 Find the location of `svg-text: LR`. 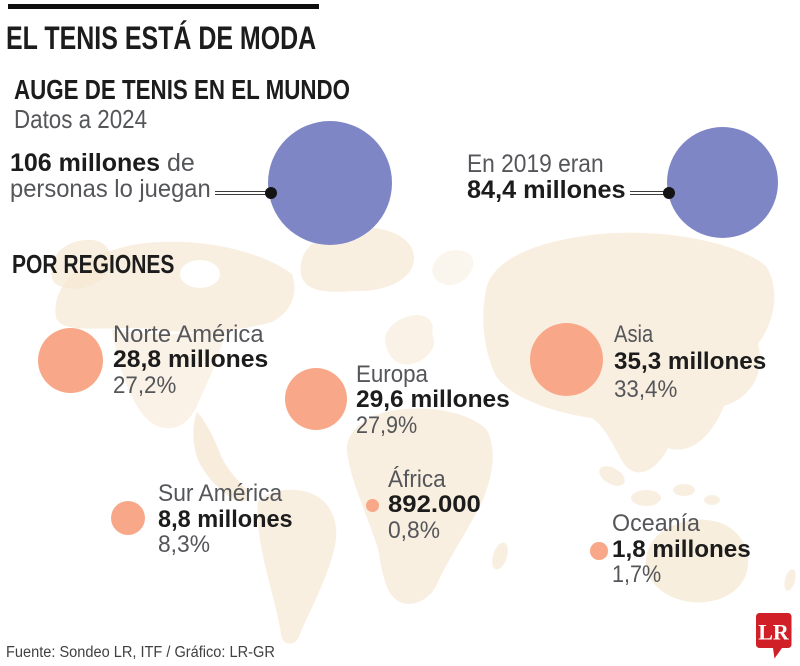

svg-text: LR is located at coordinates (774, 632).